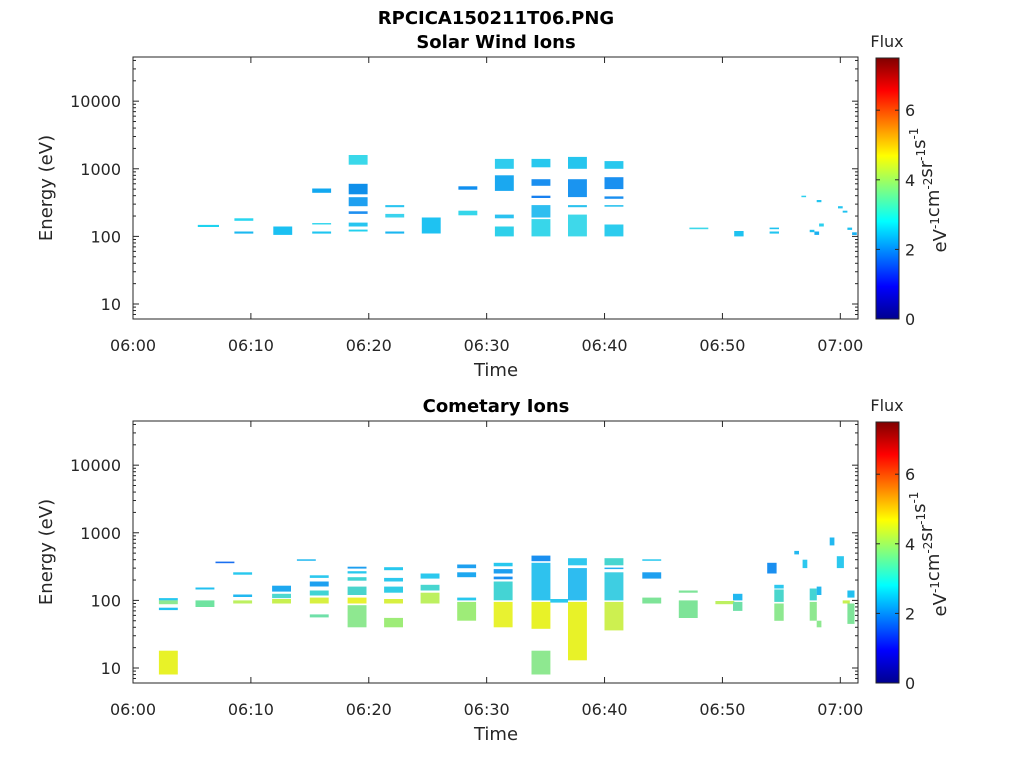 The image size is (1024, 768). I want to click on colorbar-ticks-cometary: 0 2 4 6, so click(895, 579).